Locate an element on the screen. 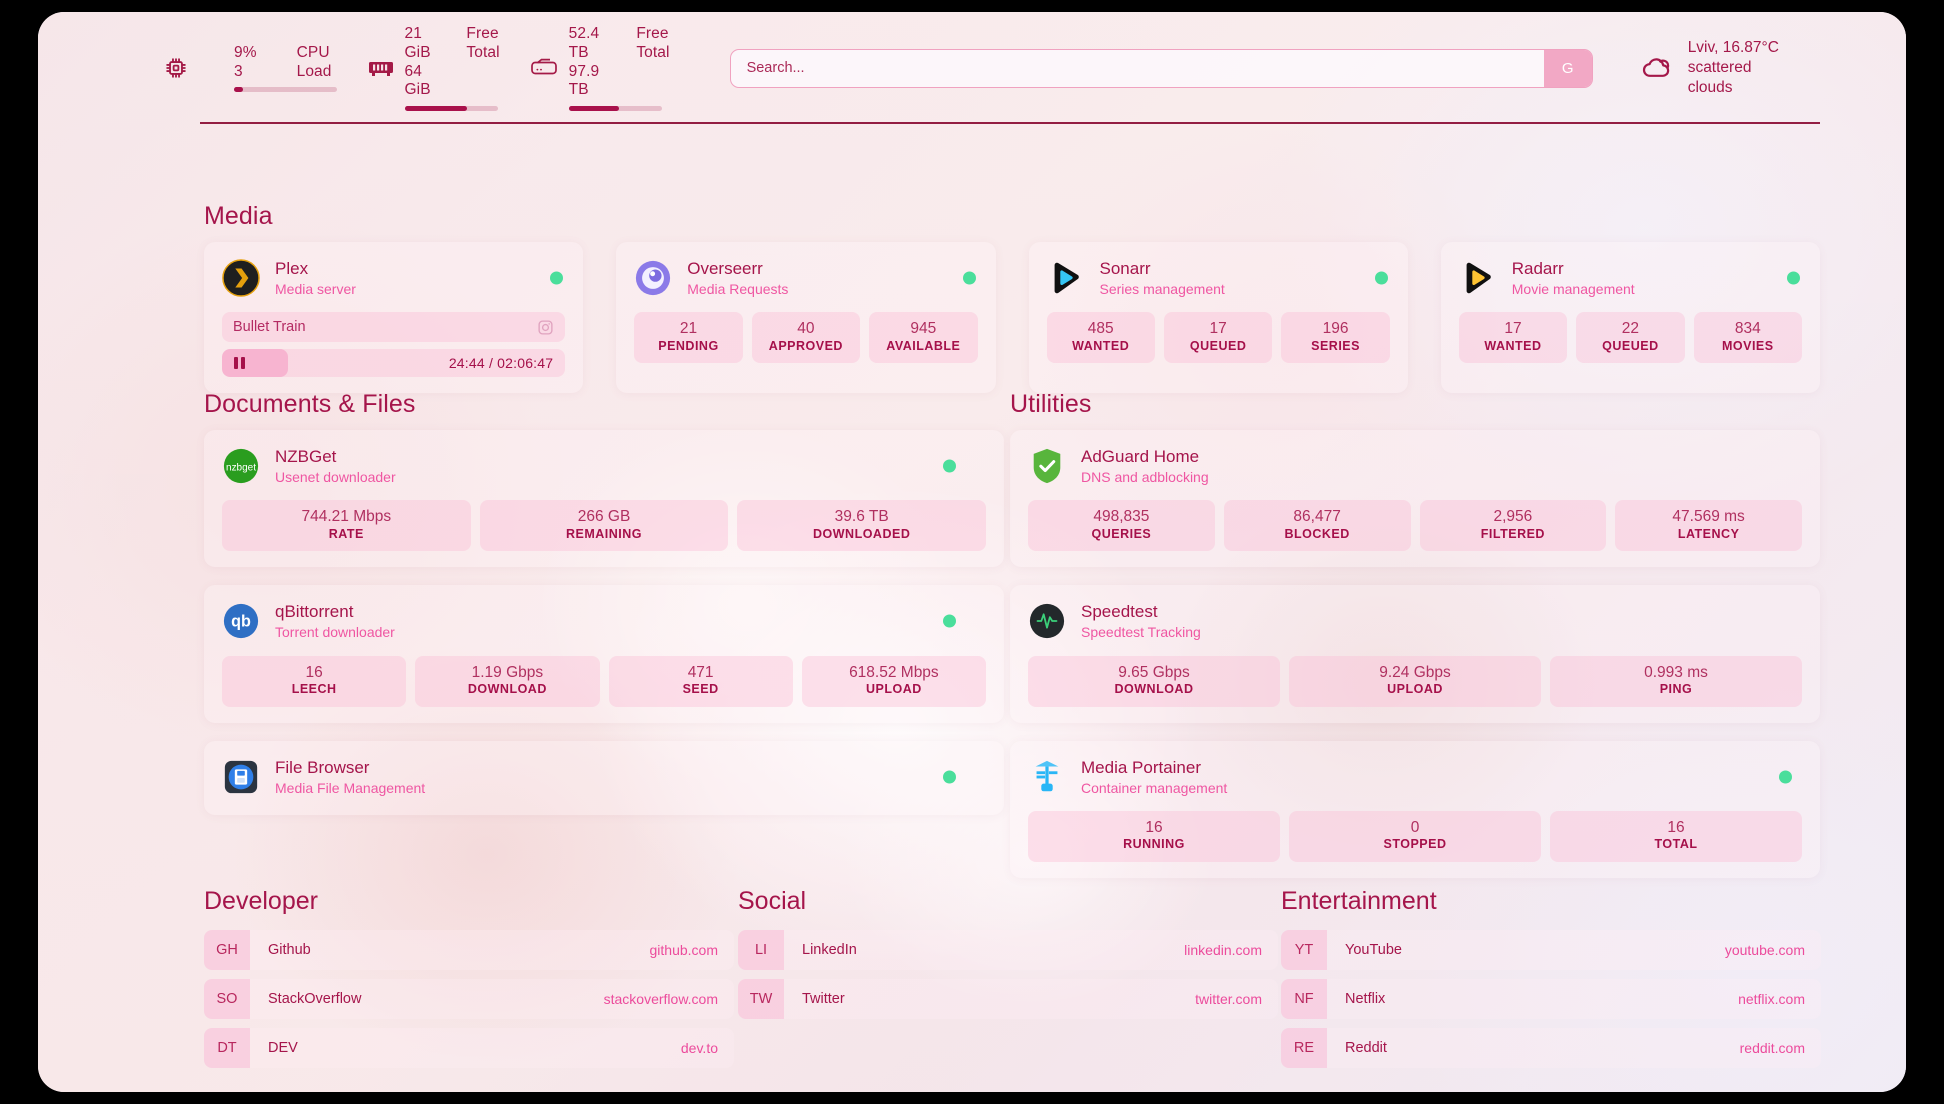  stat-label: QUEUED is located at coordinates (1630, 345).